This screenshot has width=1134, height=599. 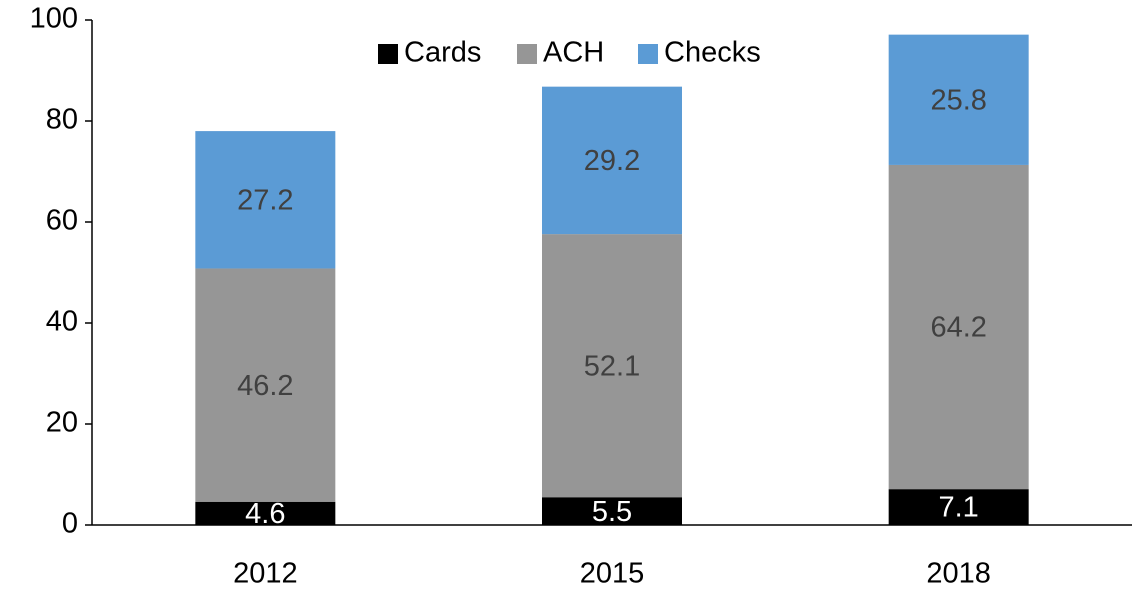 I want to click on data-label: 29.2, so click(x=612, y=161).